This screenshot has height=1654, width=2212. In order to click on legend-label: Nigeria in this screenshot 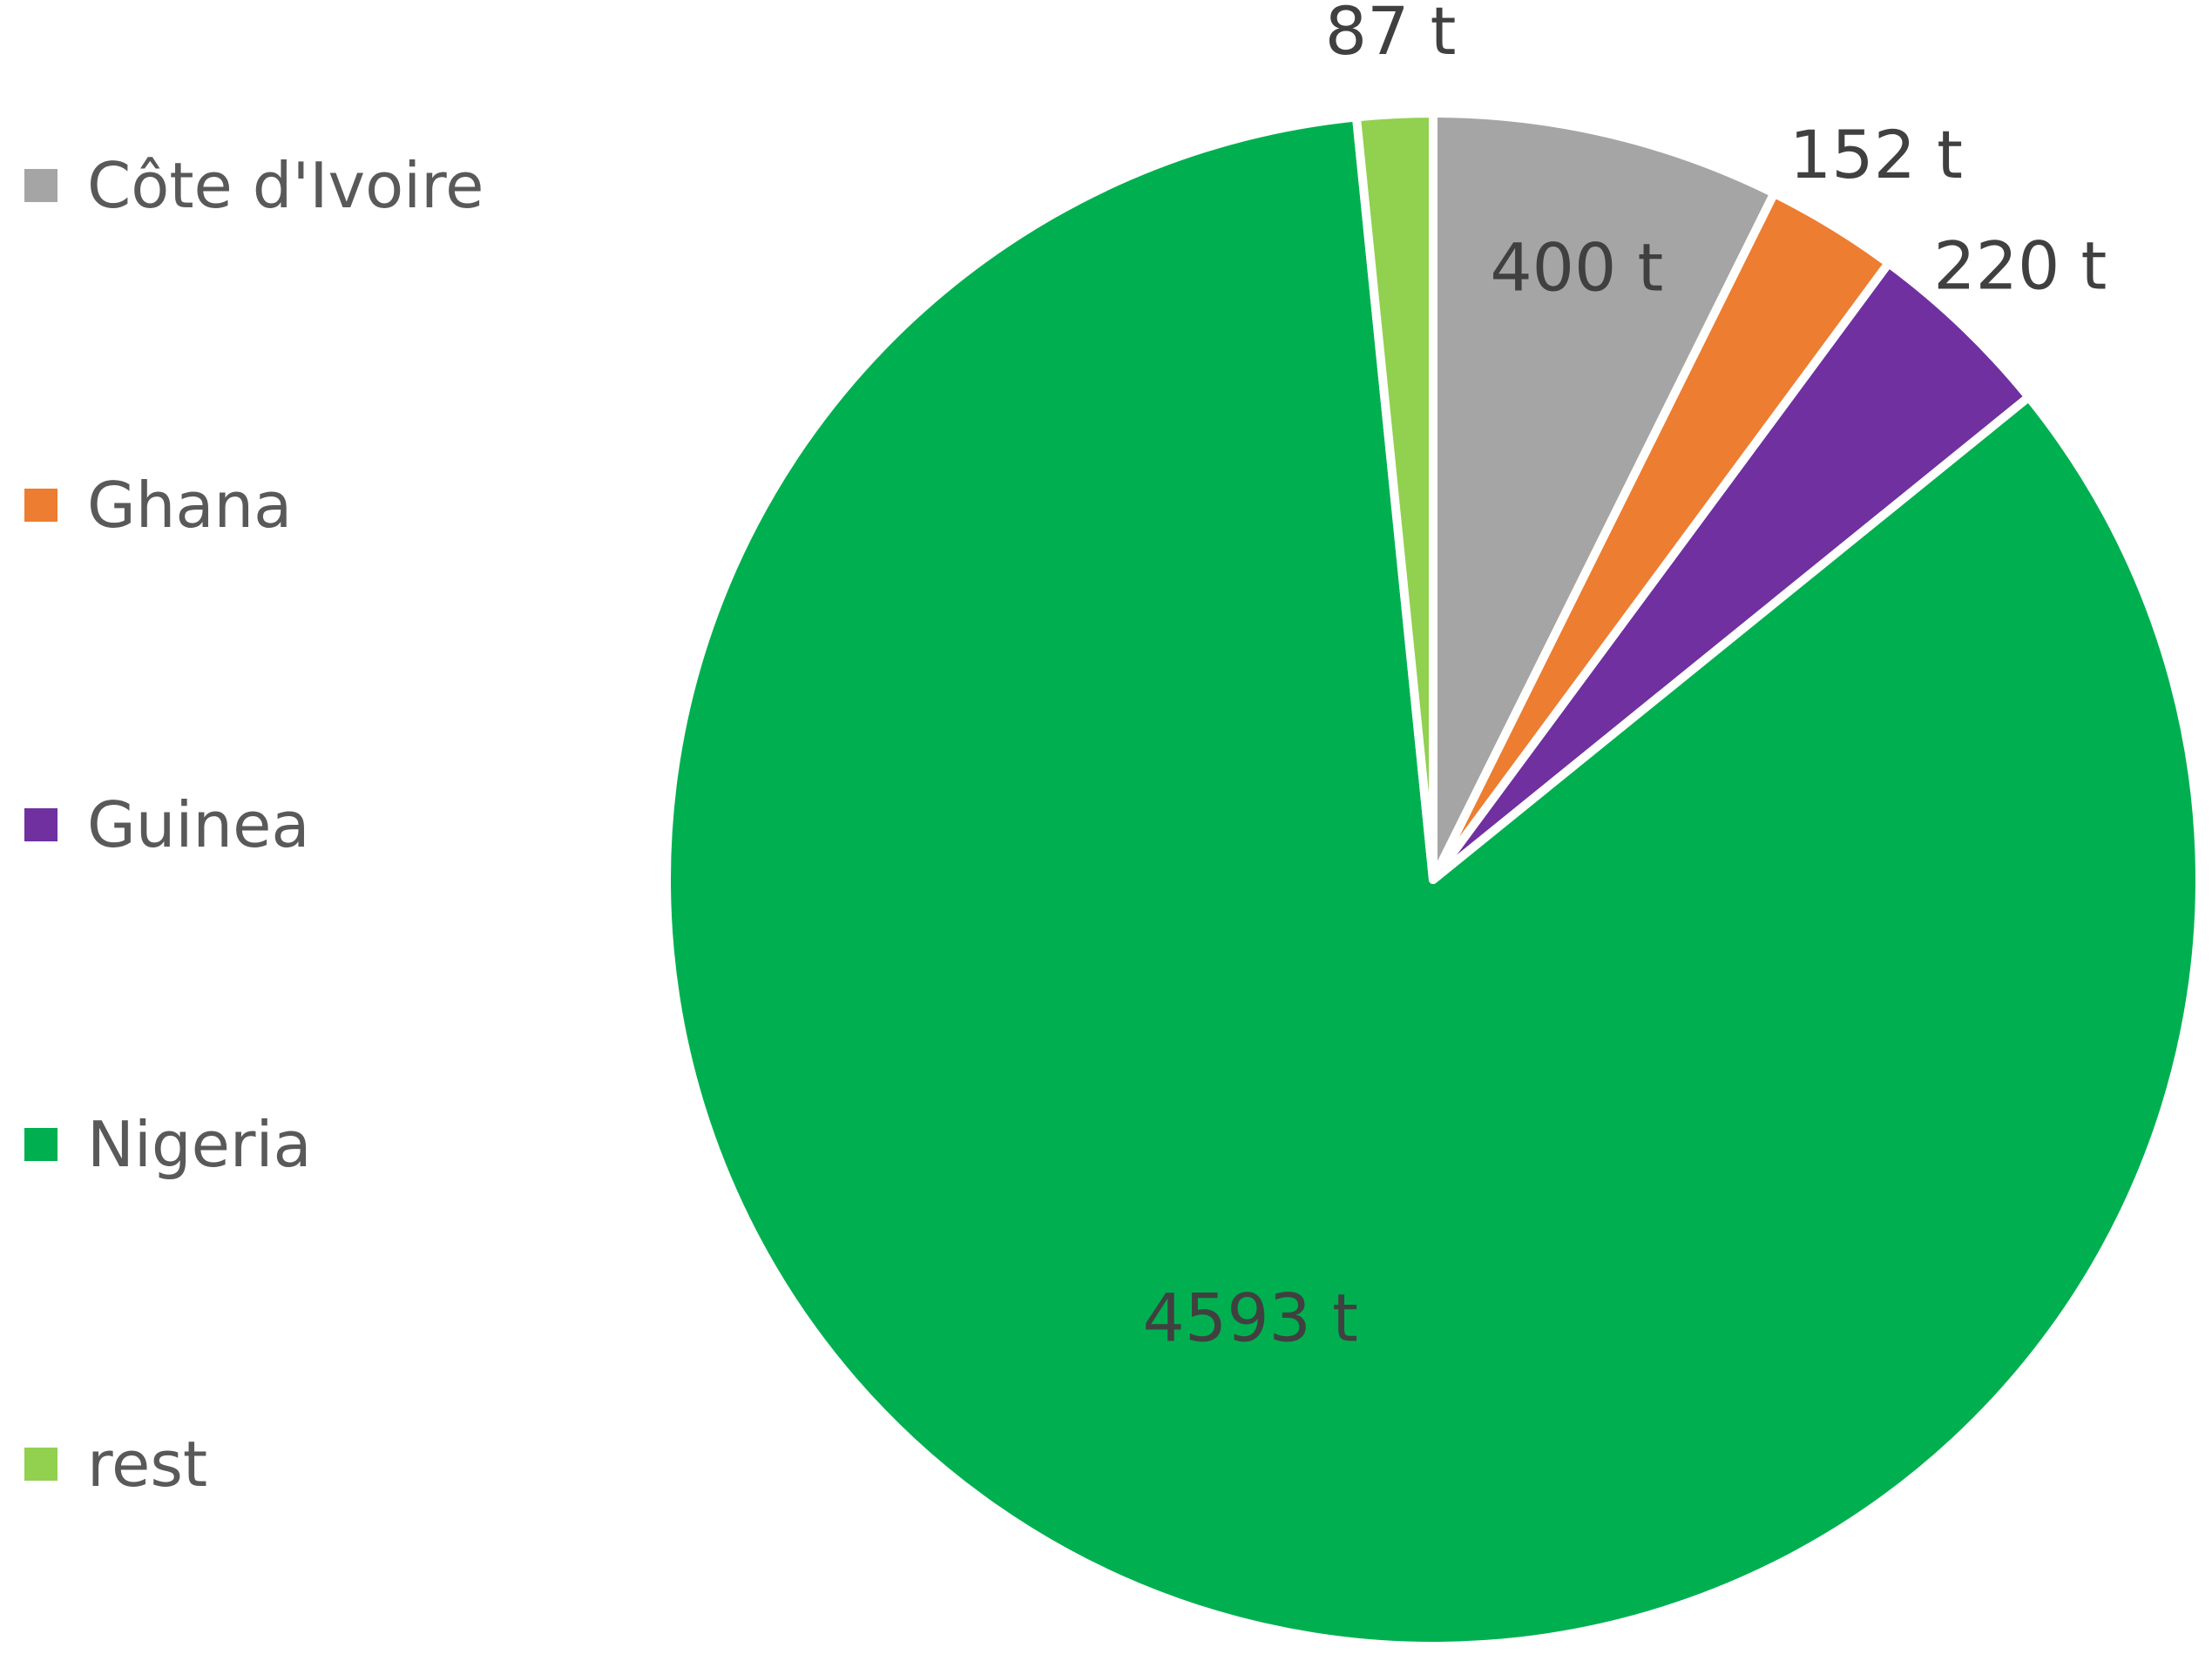, I will do `click(199, 1144)`.